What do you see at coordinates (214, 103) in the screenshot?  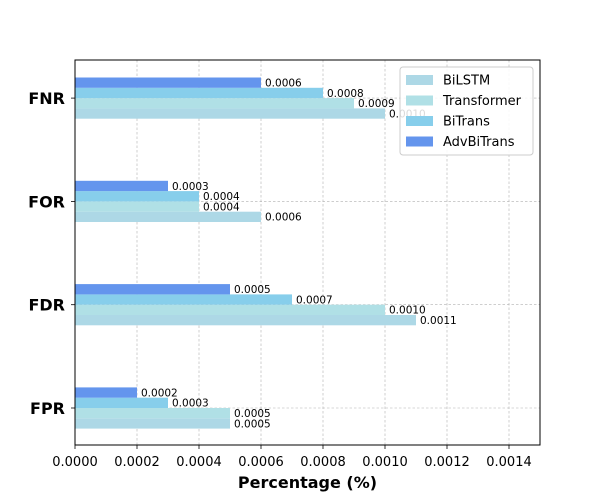 I see `bar-transformer-fnr` at bounding box center [214, 103].